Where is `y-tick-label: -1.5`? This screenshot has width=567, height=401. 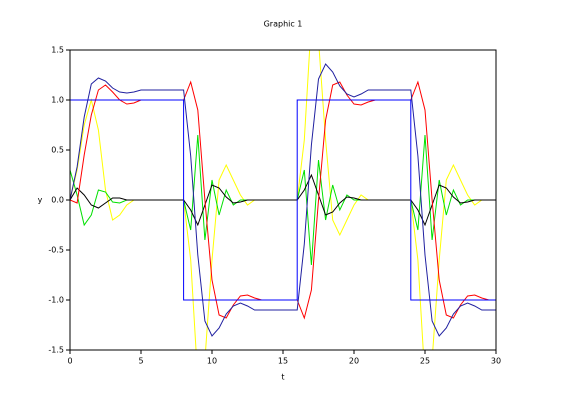
y-tick-label: -1.5 is located at coordinates (56, 350).